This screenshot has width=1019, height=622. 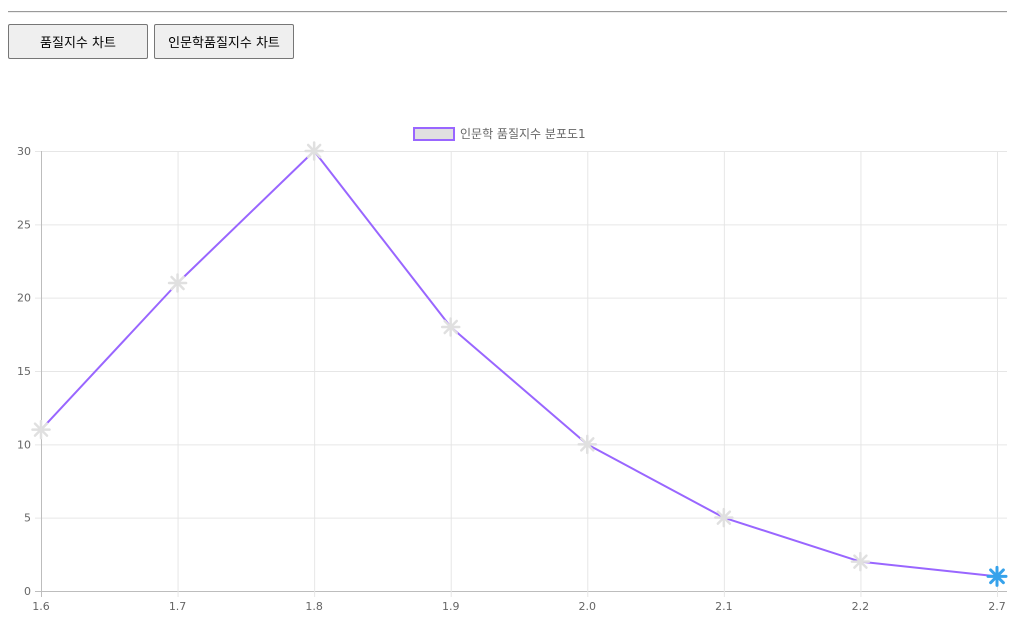 What do you see at coordinates (997, 606) in the screenshot?
I see `x-tick-label: 2.7` at bounding box center [997, 606].